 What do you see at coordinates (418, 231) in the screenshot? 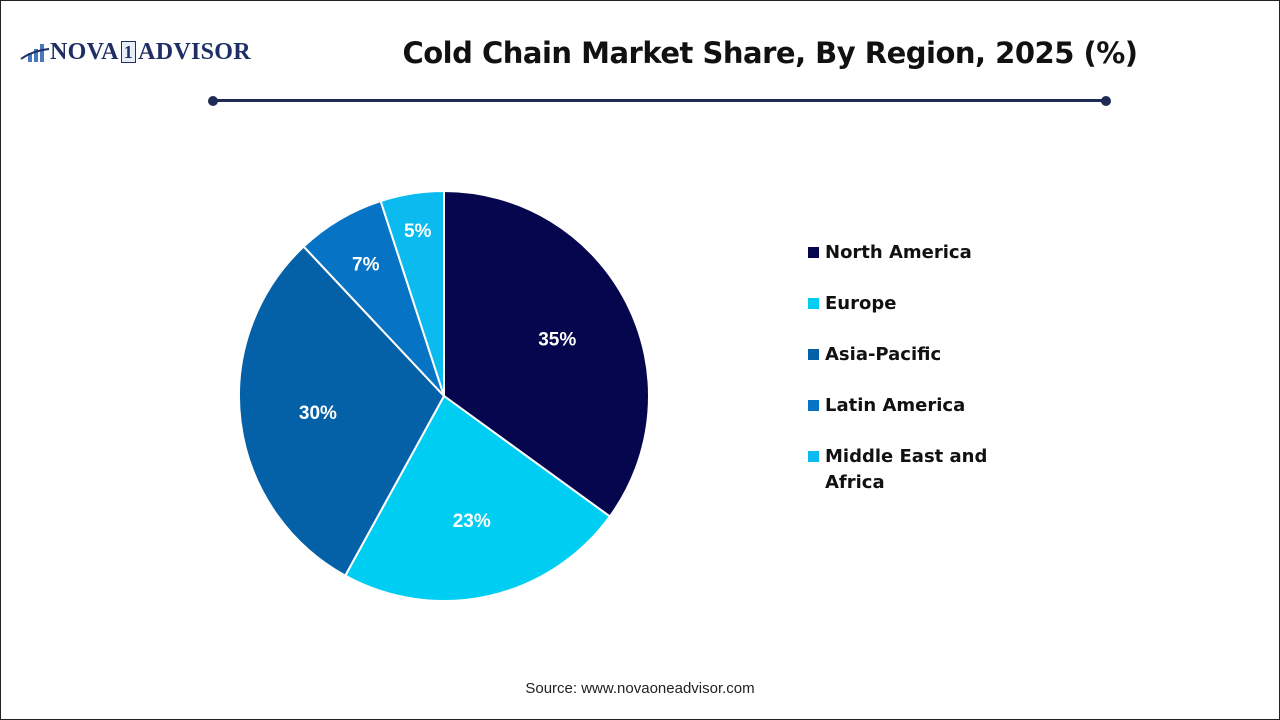
I see `pie-slice-label: 5%` at bounding box center [418, 231].